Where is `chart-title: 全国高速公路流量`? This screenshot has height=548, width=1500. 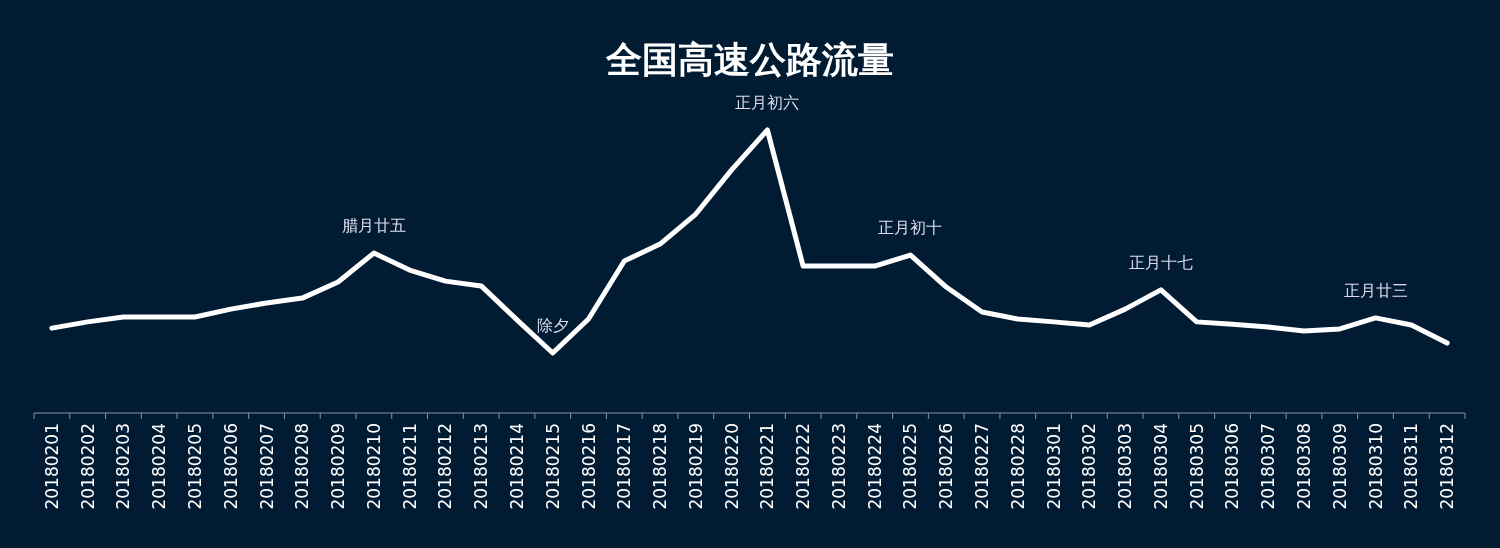 chart-title: 全国高速公路流量 is located at coordinates (749, 59).